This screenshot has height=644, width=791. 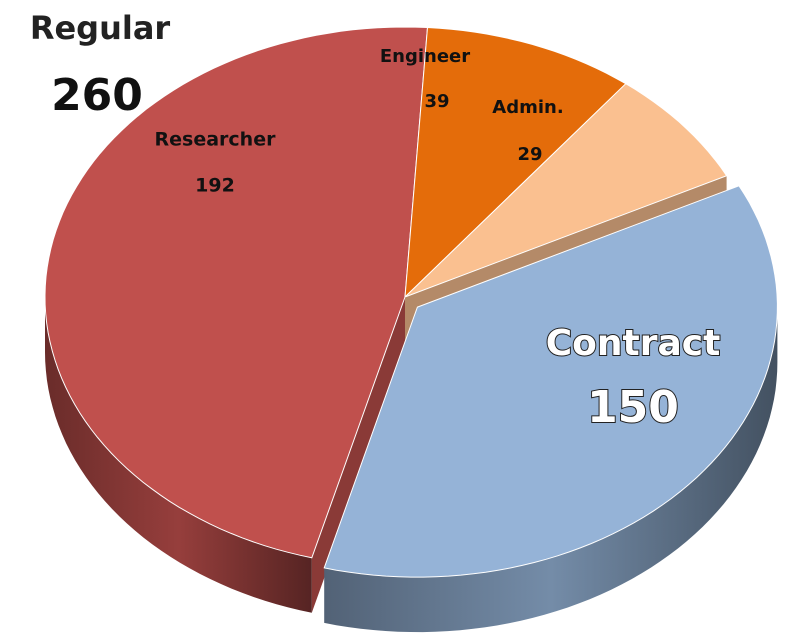 What do you see at coordinates (100, 28) in the screenshot?
I see `group-label: Regular` at bounding box center [100, 28].